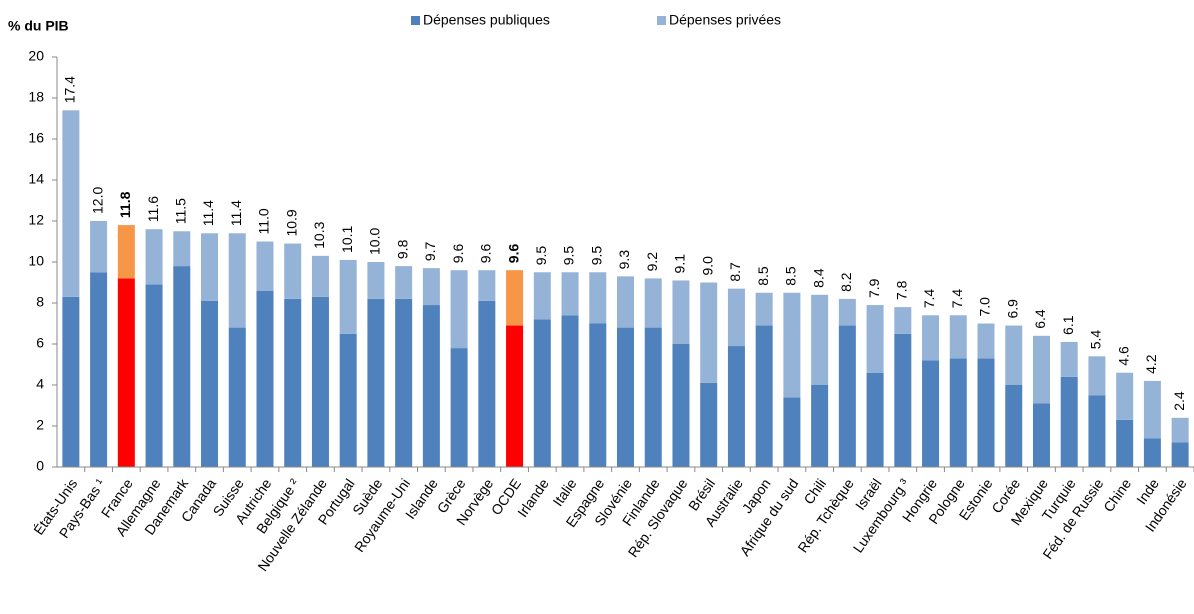  I want to click on total-label: 10.3, so click(319, 234).